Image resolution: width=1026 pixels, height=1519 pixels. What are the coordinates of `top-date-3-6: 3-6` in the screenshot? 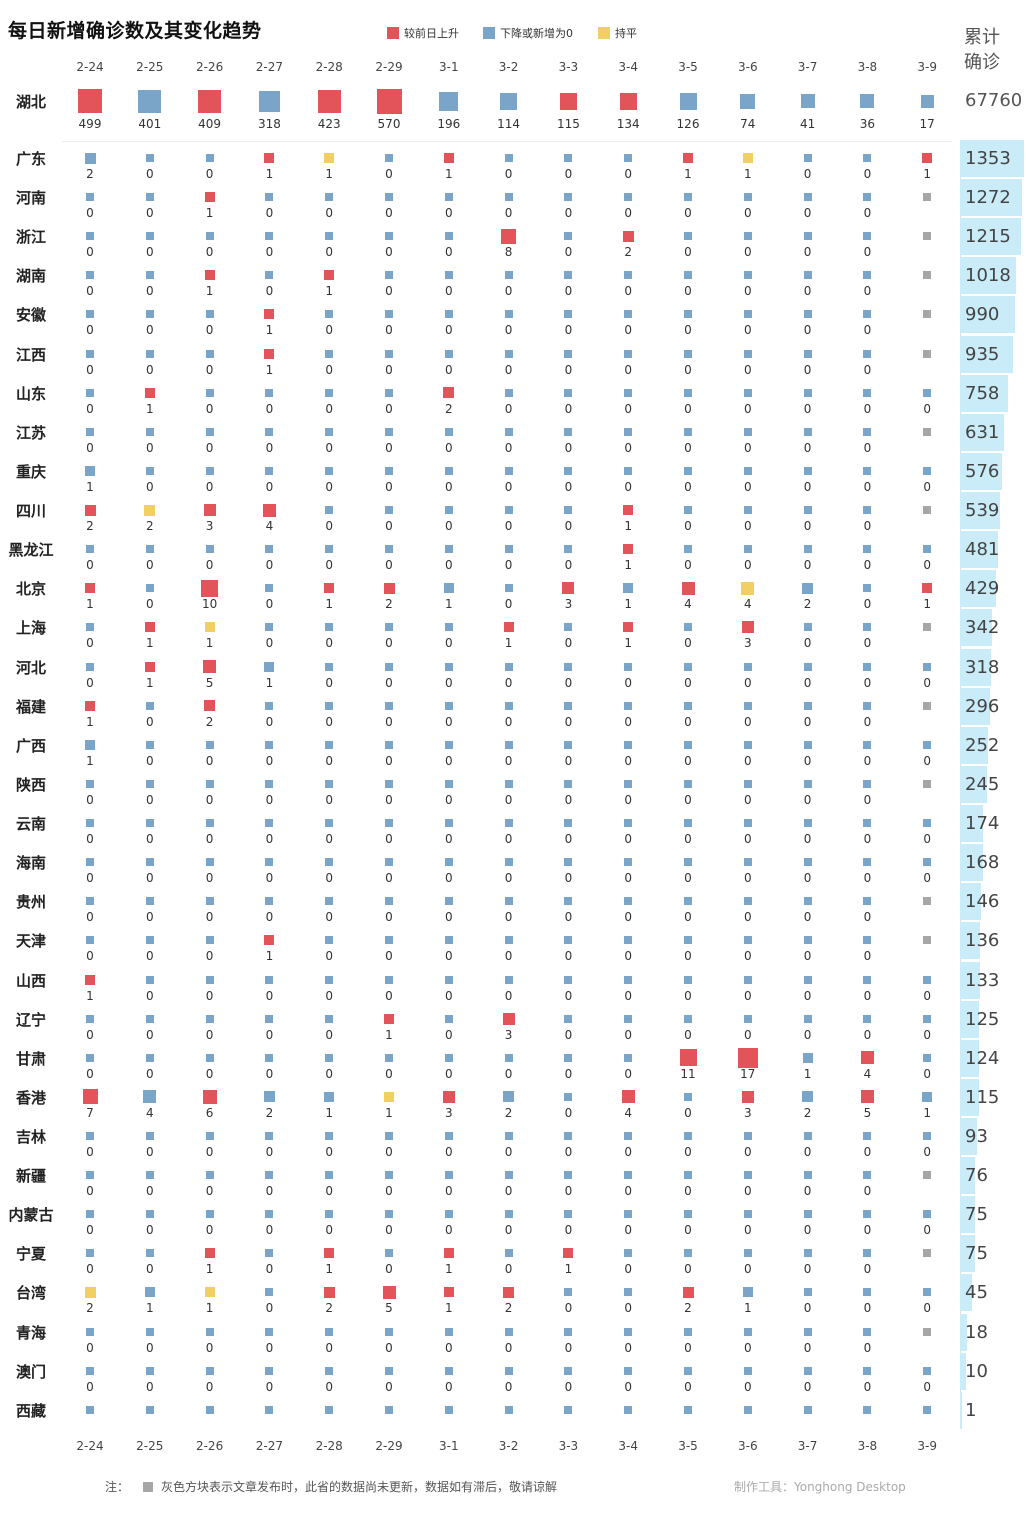 It's located at (747, 67).